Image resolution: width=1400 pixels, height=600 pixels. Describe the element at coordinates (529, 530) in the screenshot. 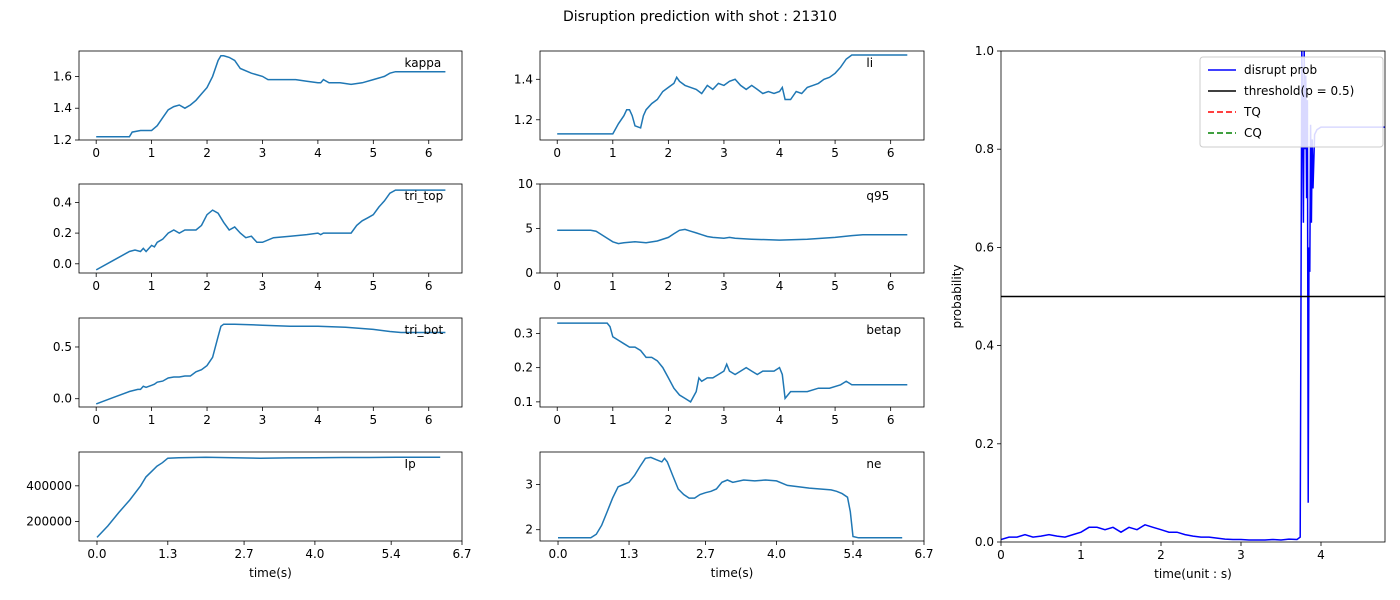

I see `y-tick-label: 2` at that location.